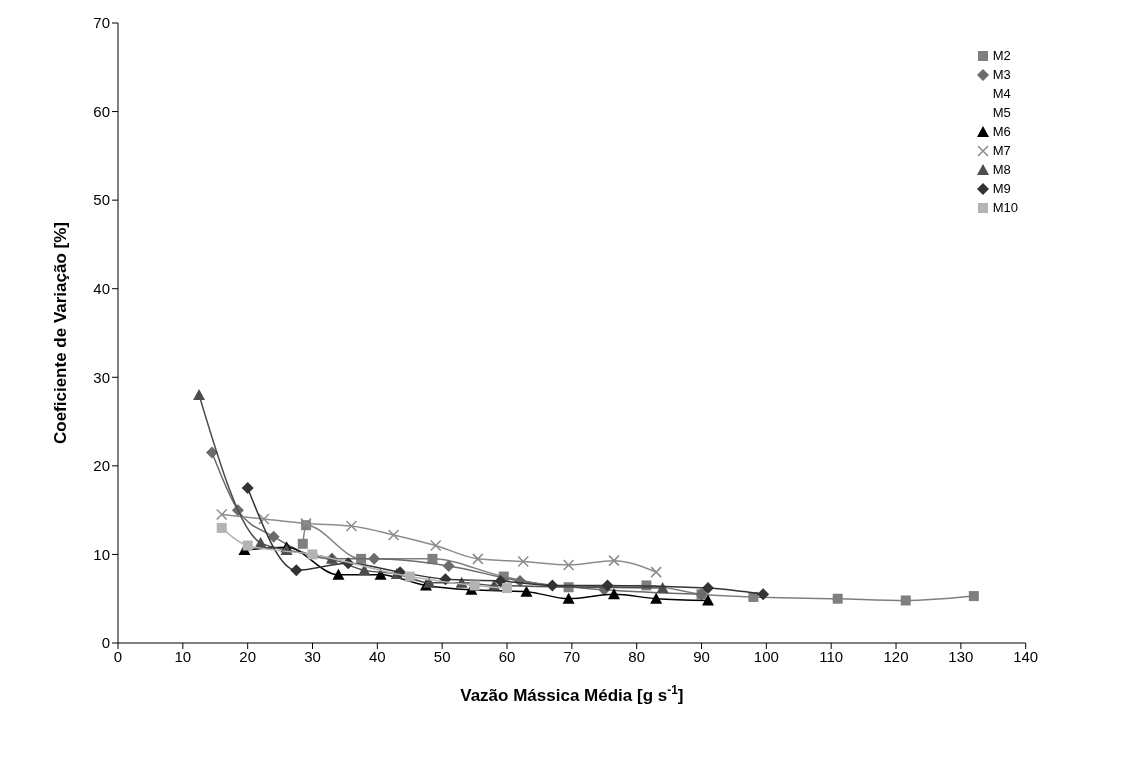  Describe the element at coordinates (312, 656) in the screenshot. I see `x-tick-label: 30` at that location.